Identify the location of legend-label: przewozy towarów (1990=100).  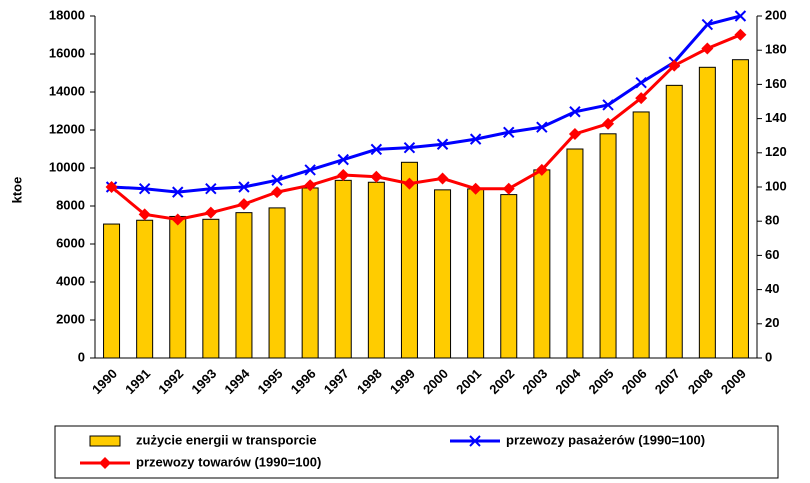
(228, 461).